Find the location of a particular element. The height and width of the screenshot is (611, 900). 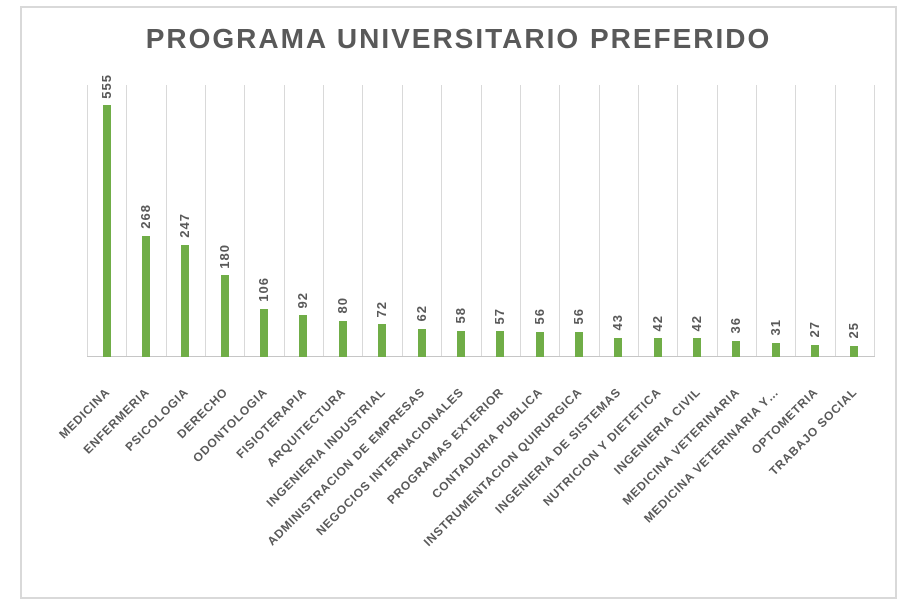

value-label: 57 is located at coordinates (500, 316).